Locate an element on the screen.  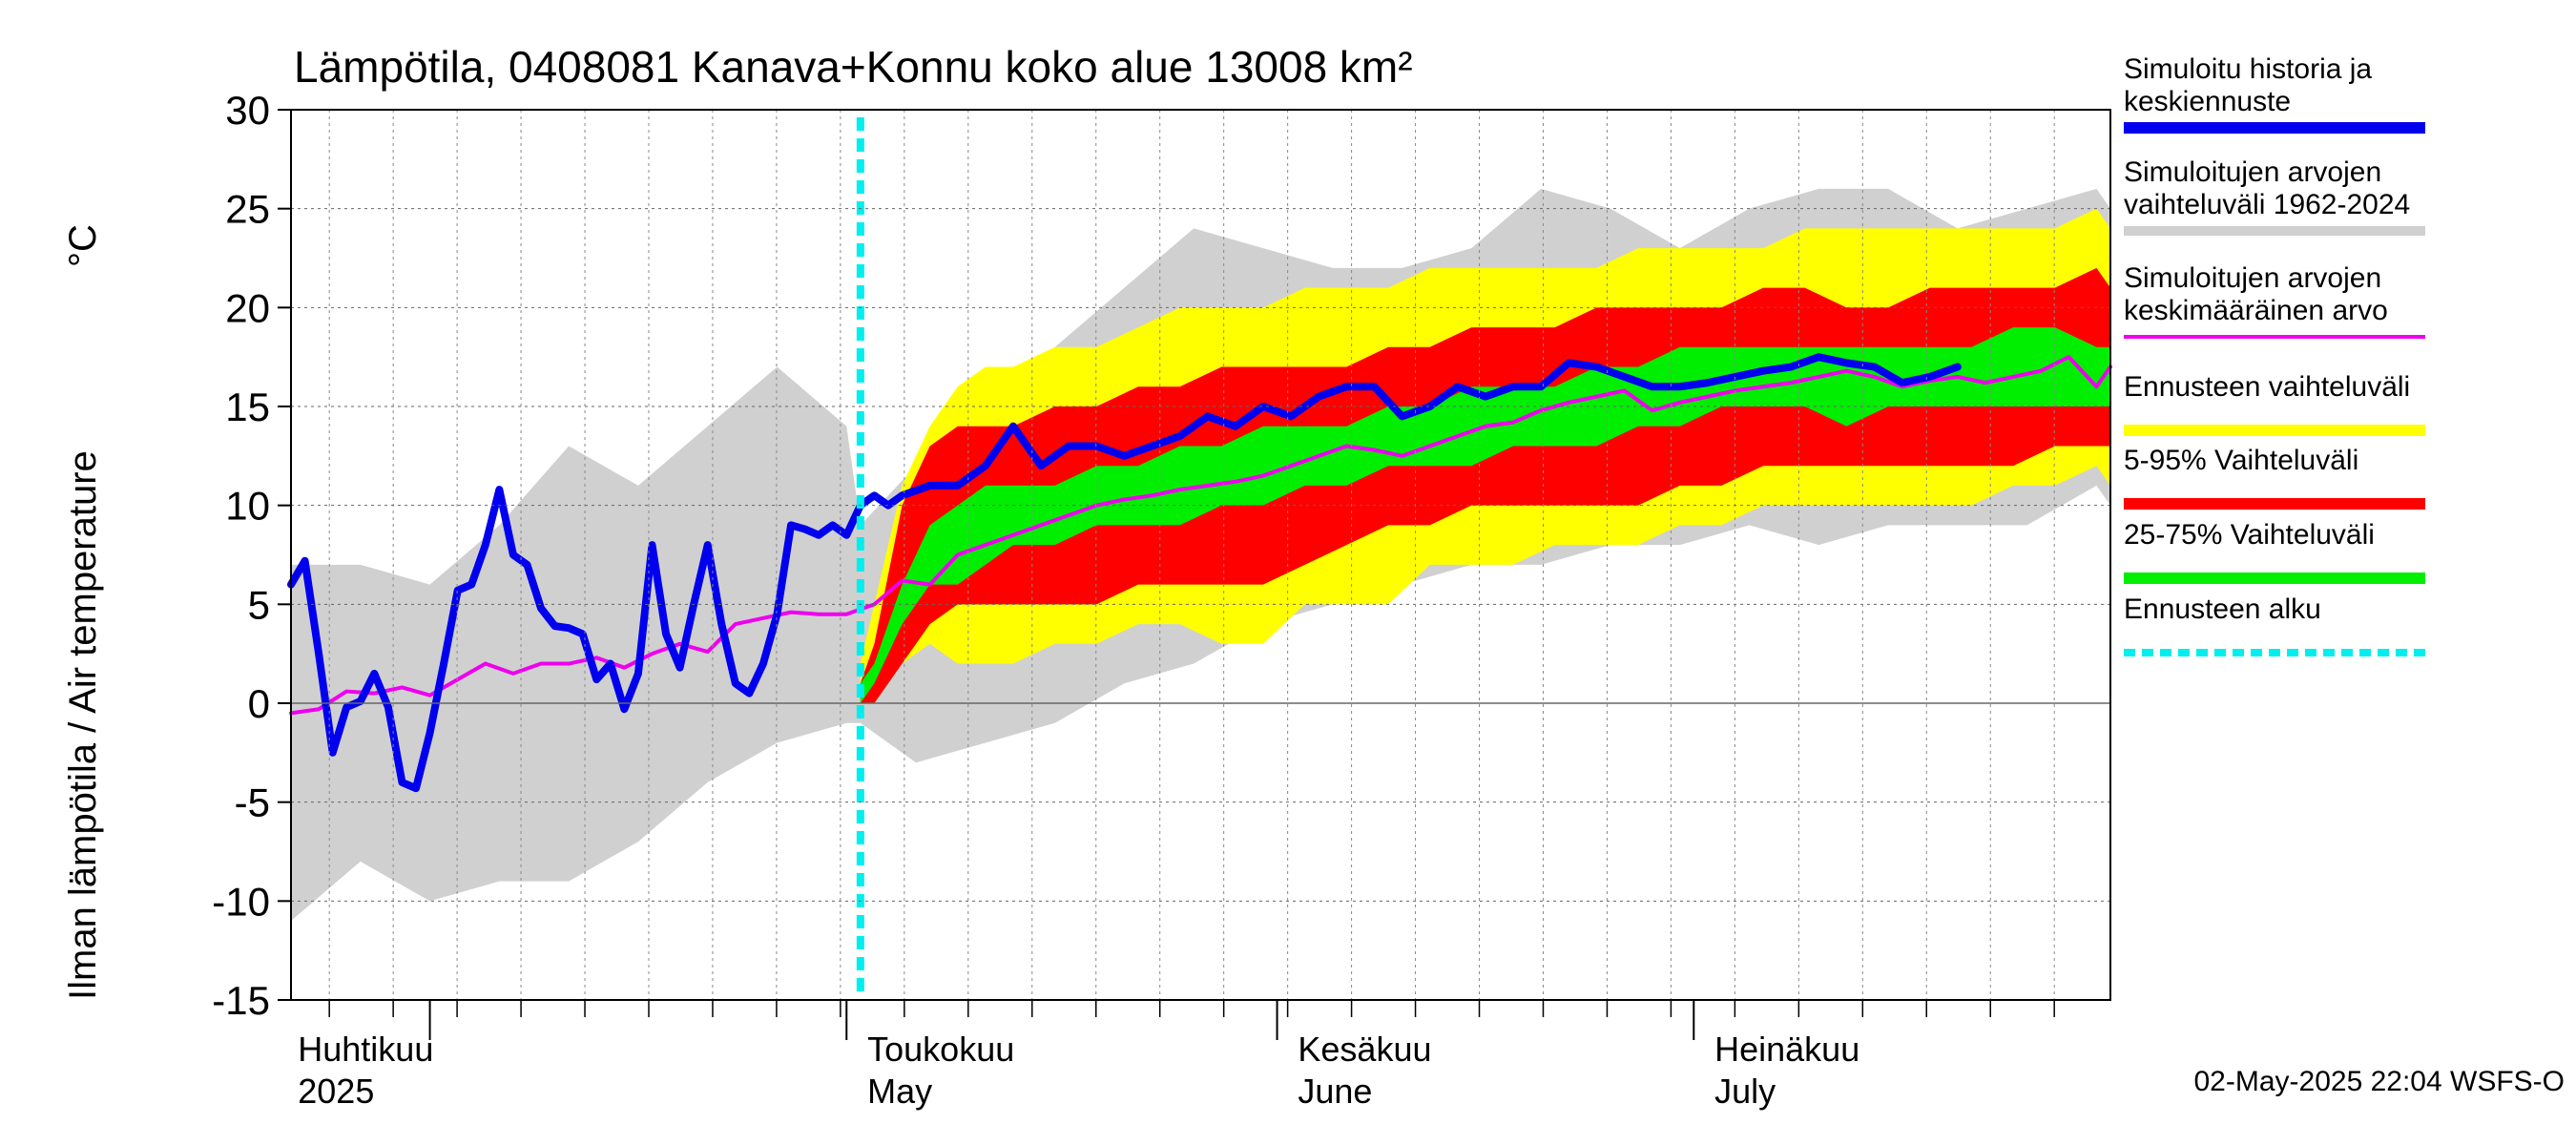
y-axis-unit-group: °C is located at coordinates (83, 245).